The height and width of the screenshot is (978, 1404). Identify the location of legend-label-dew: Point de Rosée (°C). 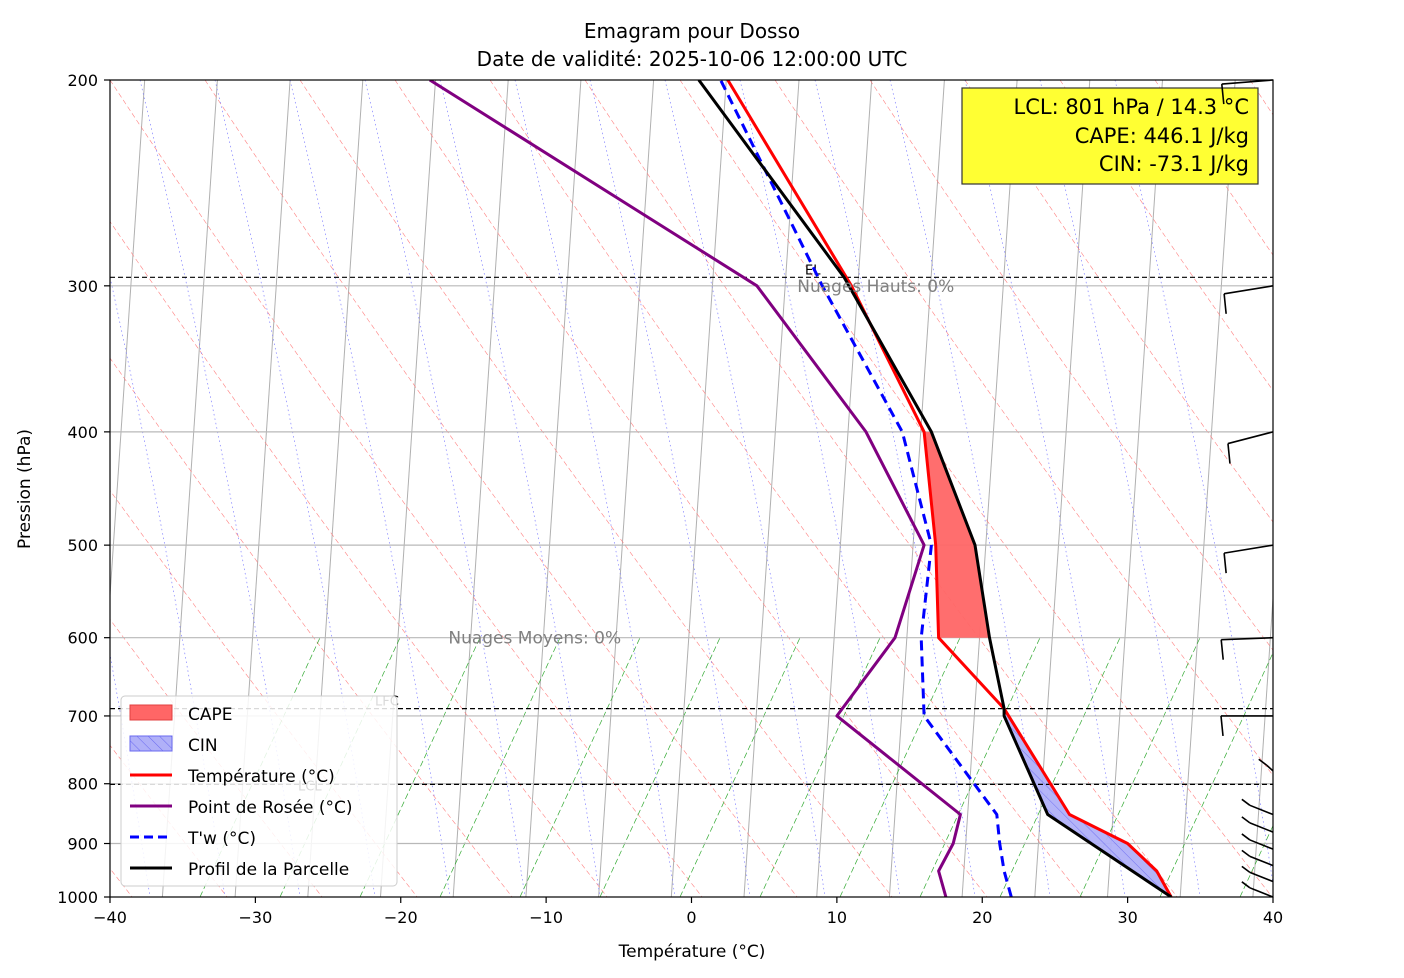
(270, 808).